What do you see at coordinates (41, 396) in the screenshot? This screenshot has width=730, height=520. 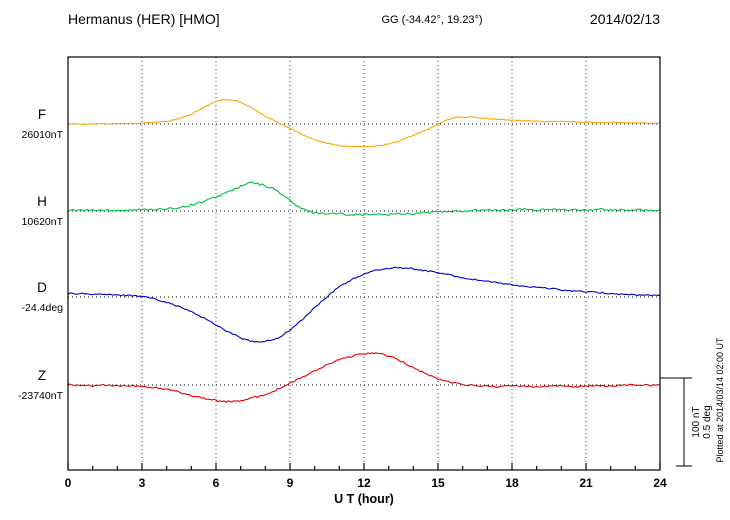 I see `trace-baseline-value-Z: -23740nT` at bounding box center [41, 396].